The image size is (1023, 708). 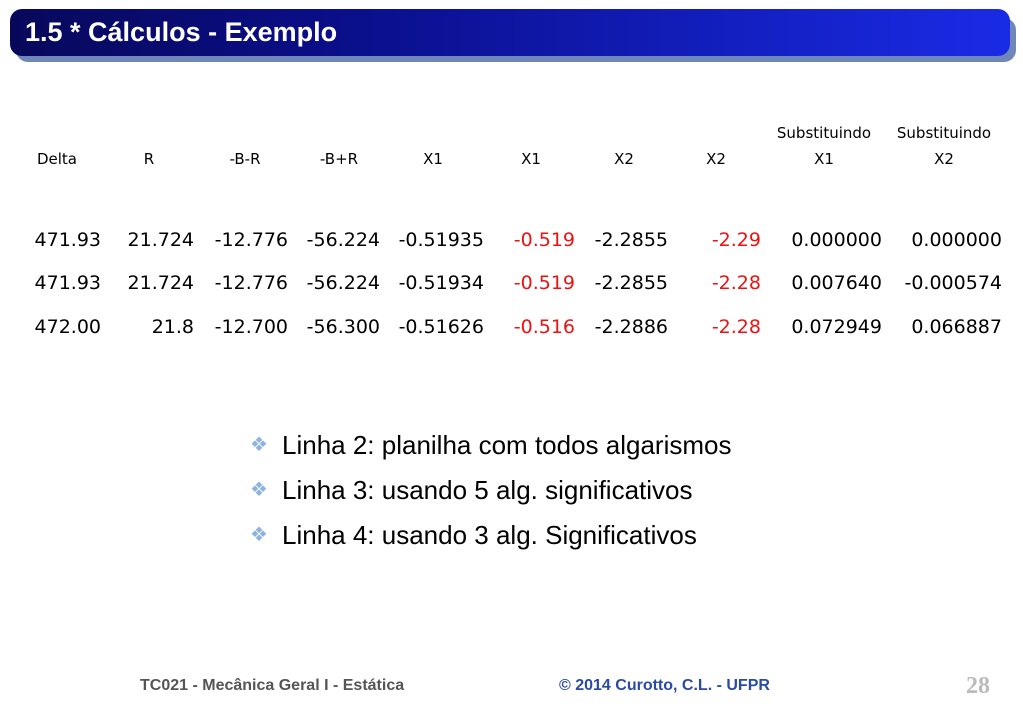 I want to click on column-header: -B+R, so click(x=339, y=159).